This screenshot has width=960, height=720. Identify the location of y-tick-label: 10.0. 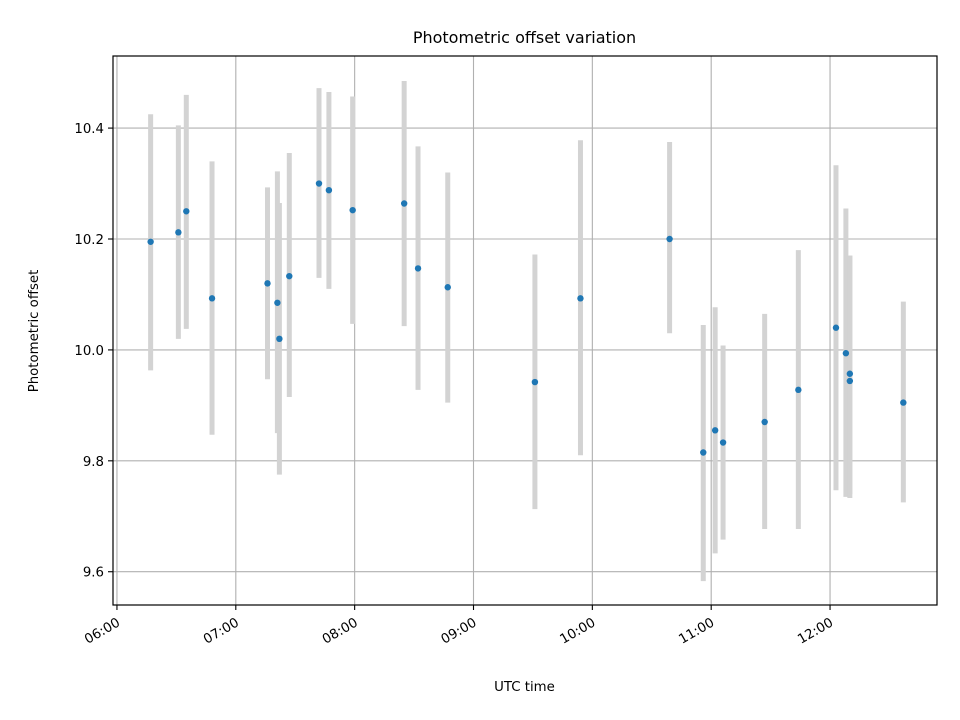
(89, 351).